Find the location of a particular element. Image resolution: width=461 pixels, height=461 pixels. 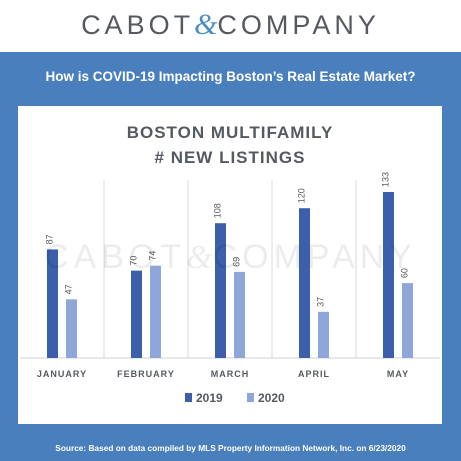

bar-2020-may is located at coordinates (407, 320).